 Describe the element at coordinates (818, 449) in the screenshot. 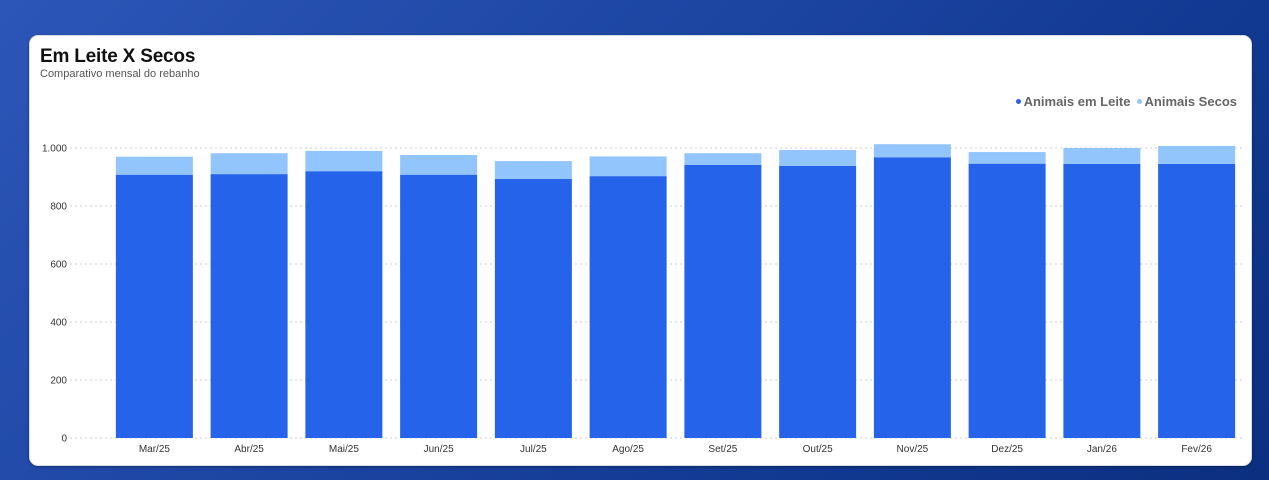

I see `x-tick-label: Out/25` at that location.